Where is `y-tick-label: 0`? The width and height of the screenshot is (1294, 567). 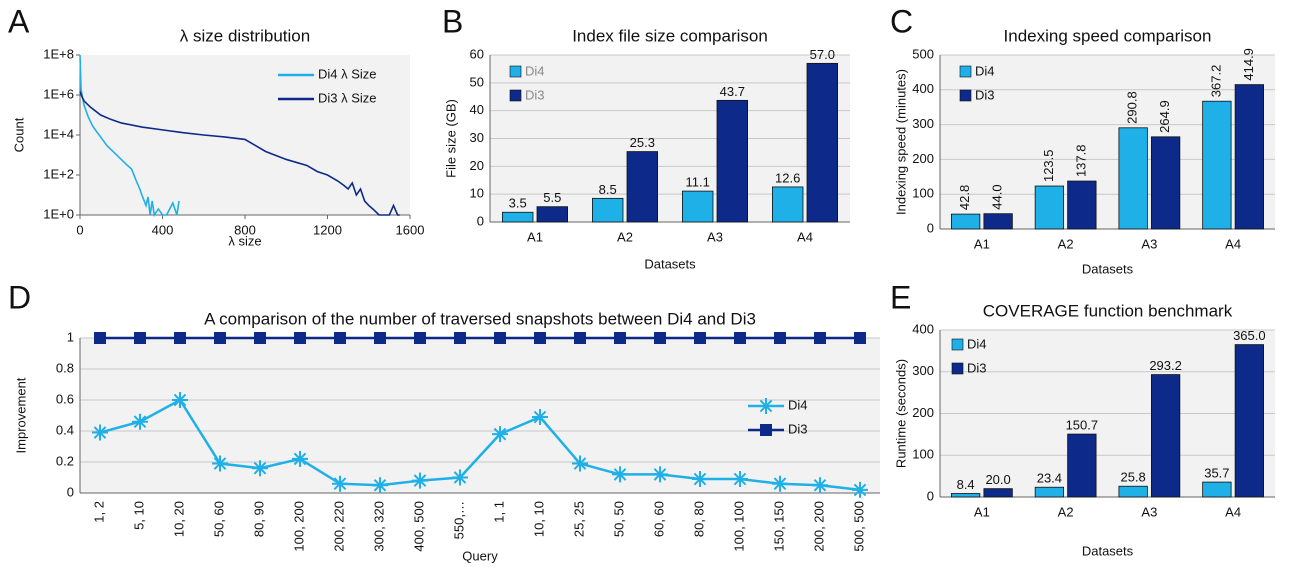 y-tick-label: 0 is located at coordinates (480, 220).